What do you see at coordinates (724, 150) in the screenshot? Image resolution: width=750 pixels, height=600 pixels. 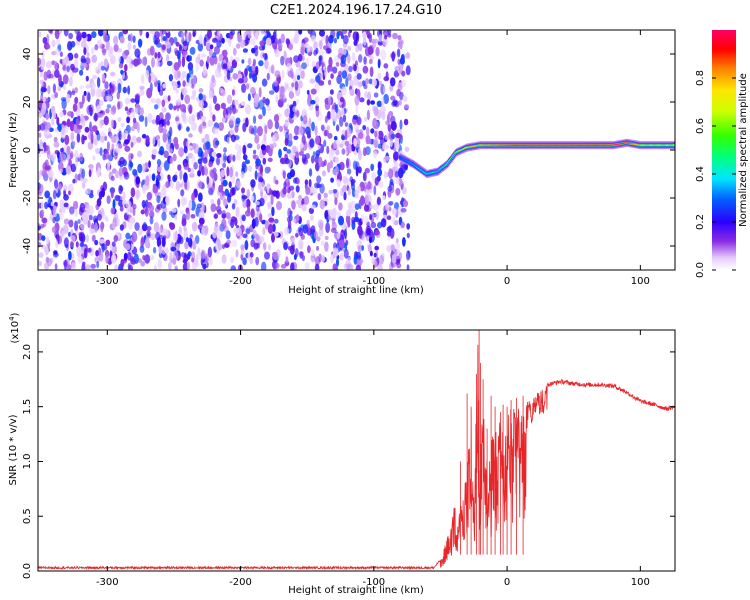 I see `colorbar-gradient` at bounding box center [724, 150].